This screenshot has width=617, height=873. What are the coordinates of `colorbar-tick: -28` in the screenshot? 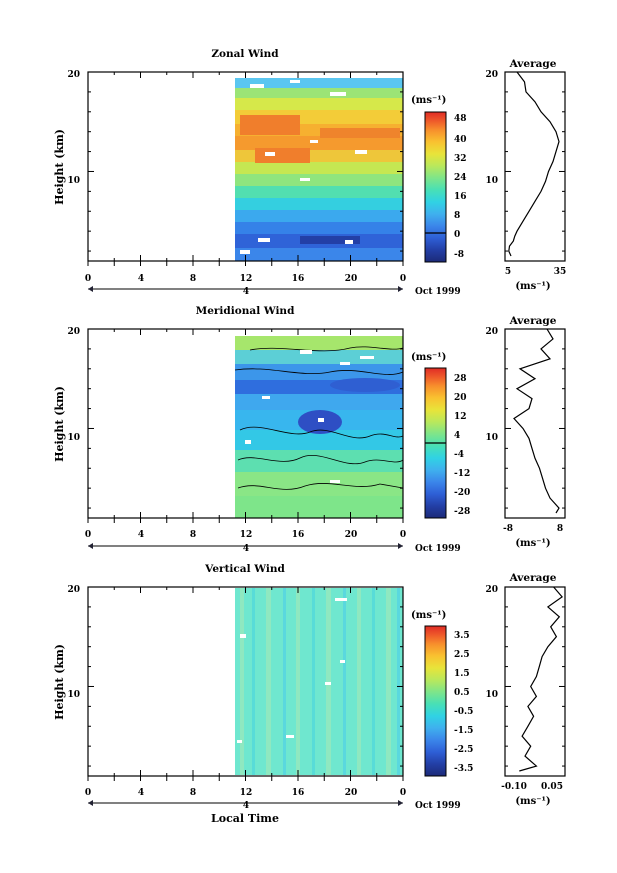 It's located at (462, 512).